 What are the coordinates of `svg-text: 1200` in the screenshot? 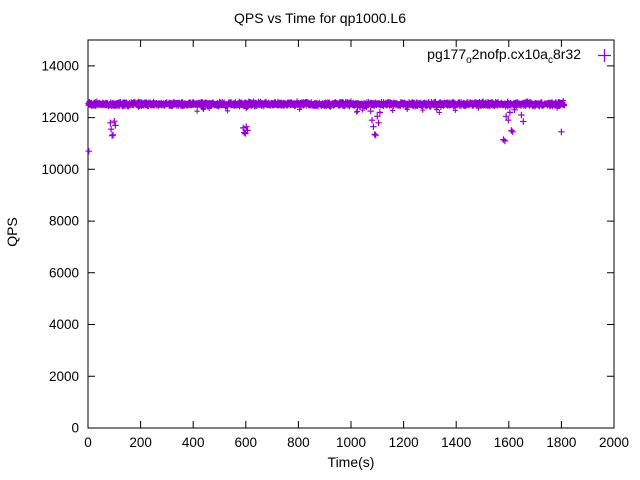 It's located at (404, 442).